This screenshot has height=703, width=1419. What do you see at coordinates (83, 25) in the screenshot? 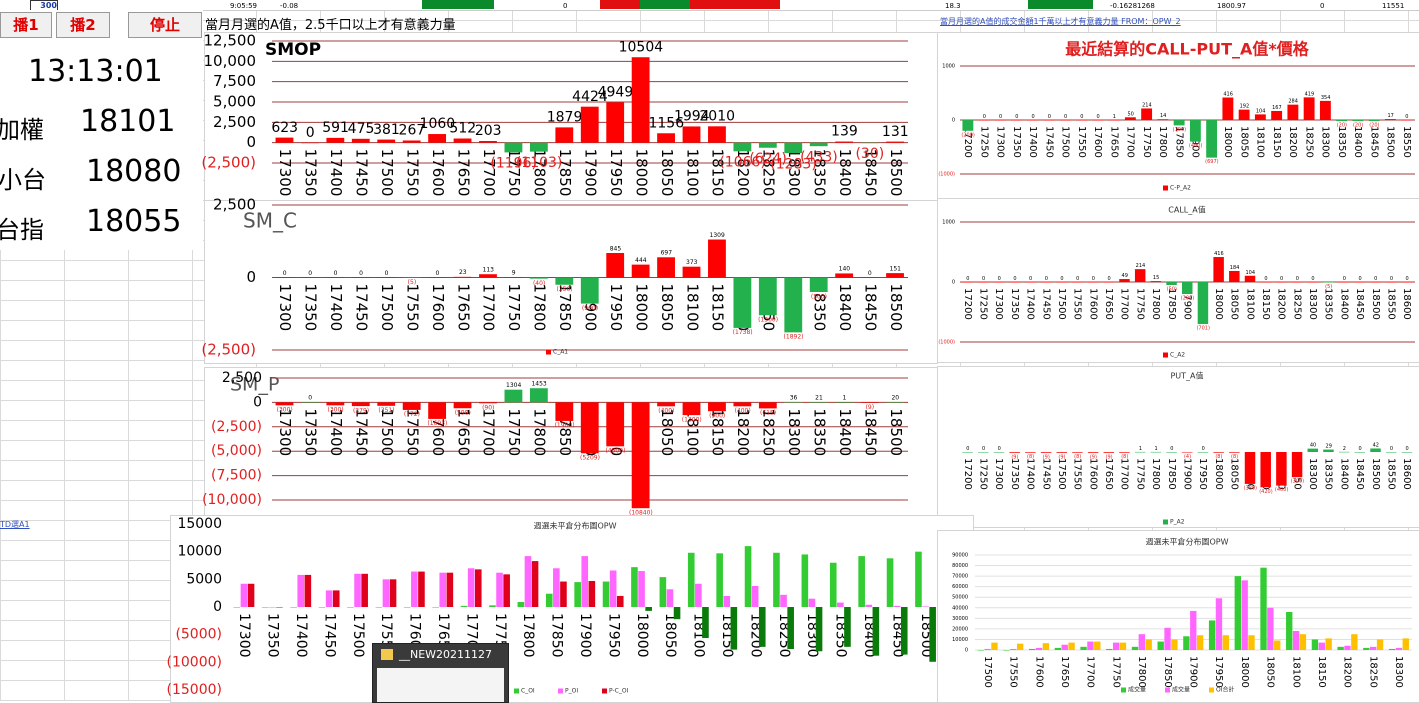
I see `button: 播2` at bounding box center [83, 25].